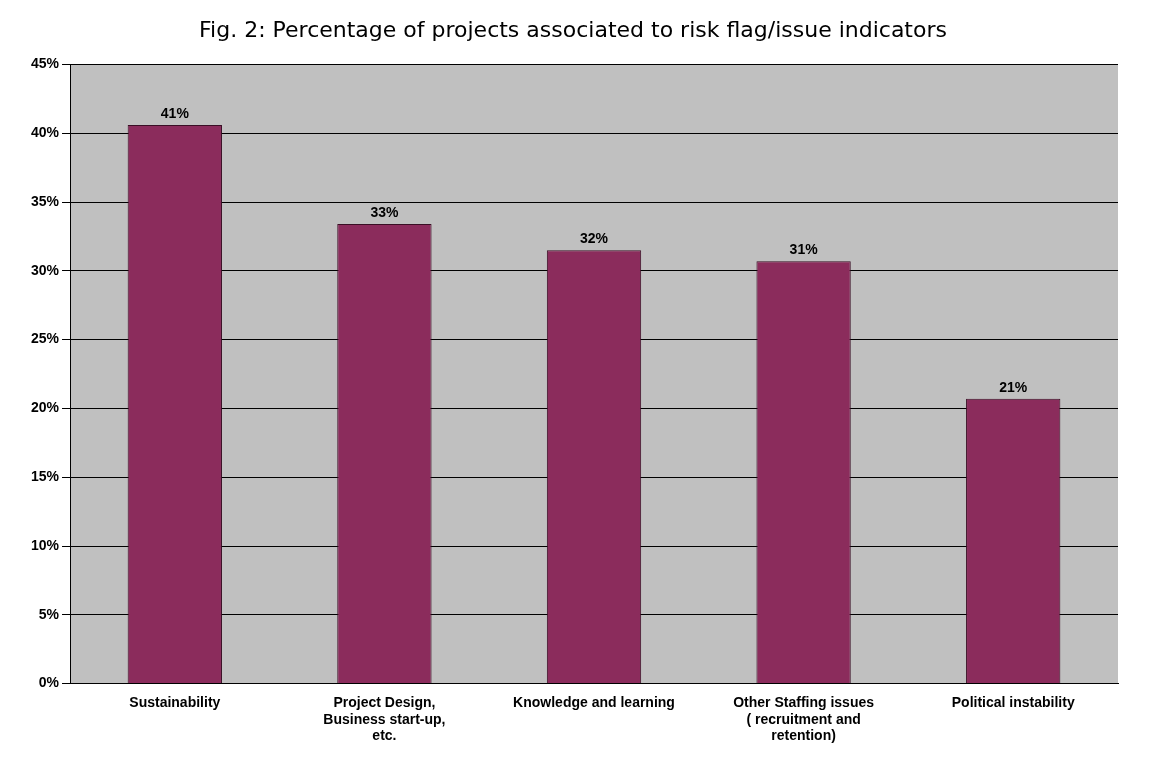  Describe the element at coordinates (573, 29) in the screenshot. I see `chart-title: Fig. 2: Percentage of projects associated to risk flag/issue indicators` at that location.